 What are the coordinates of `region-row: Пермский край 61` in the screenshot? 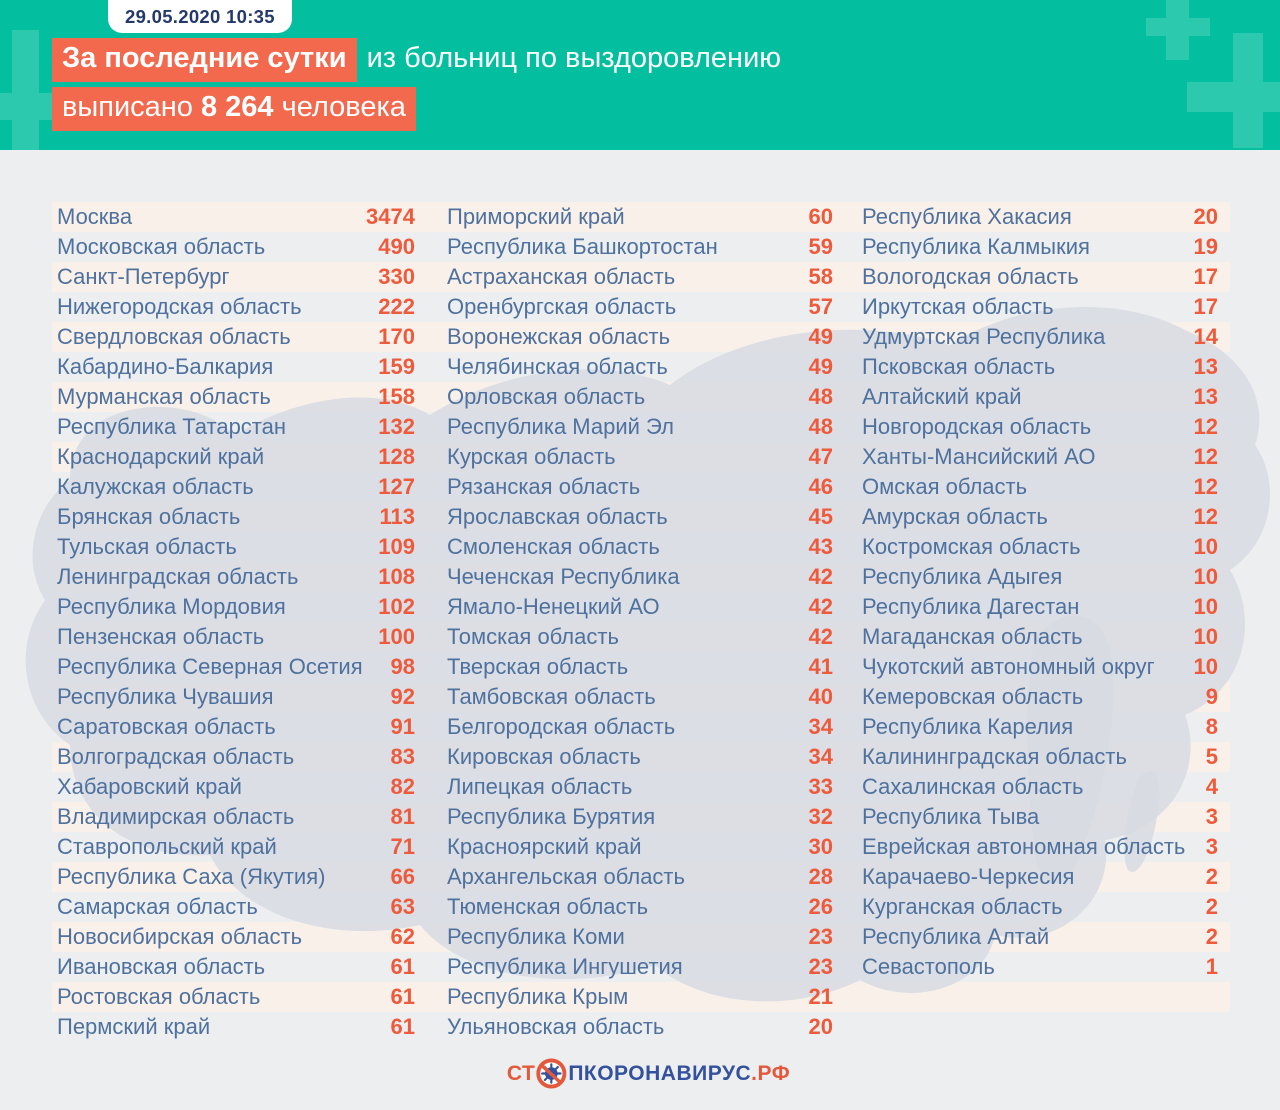 It's located at (236, 1027).